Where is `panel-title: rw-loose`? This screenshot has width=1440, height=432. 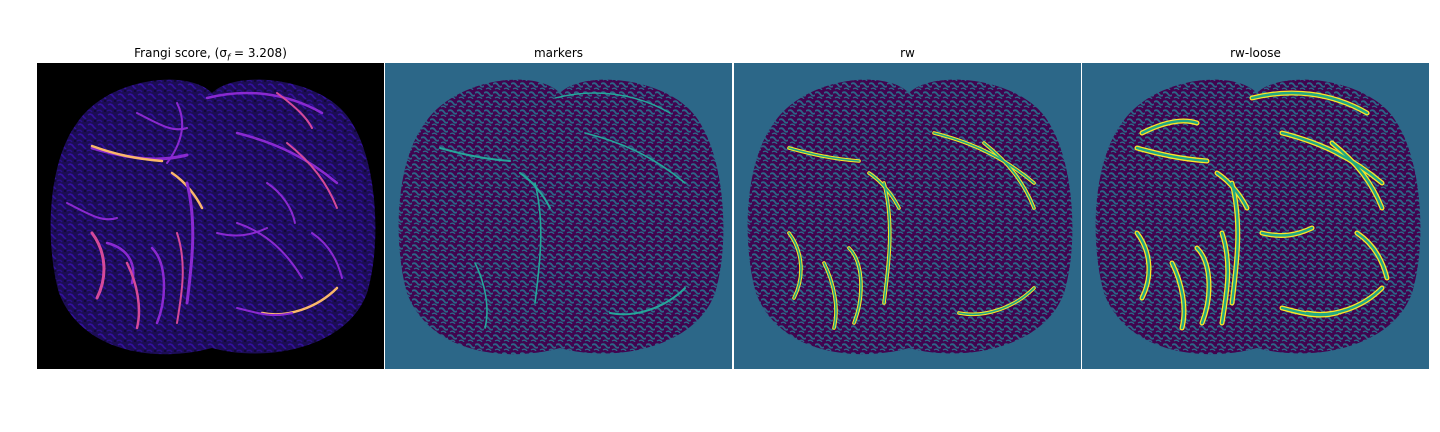 panel-title: rw-loose is located at coordinates (1255, 53).